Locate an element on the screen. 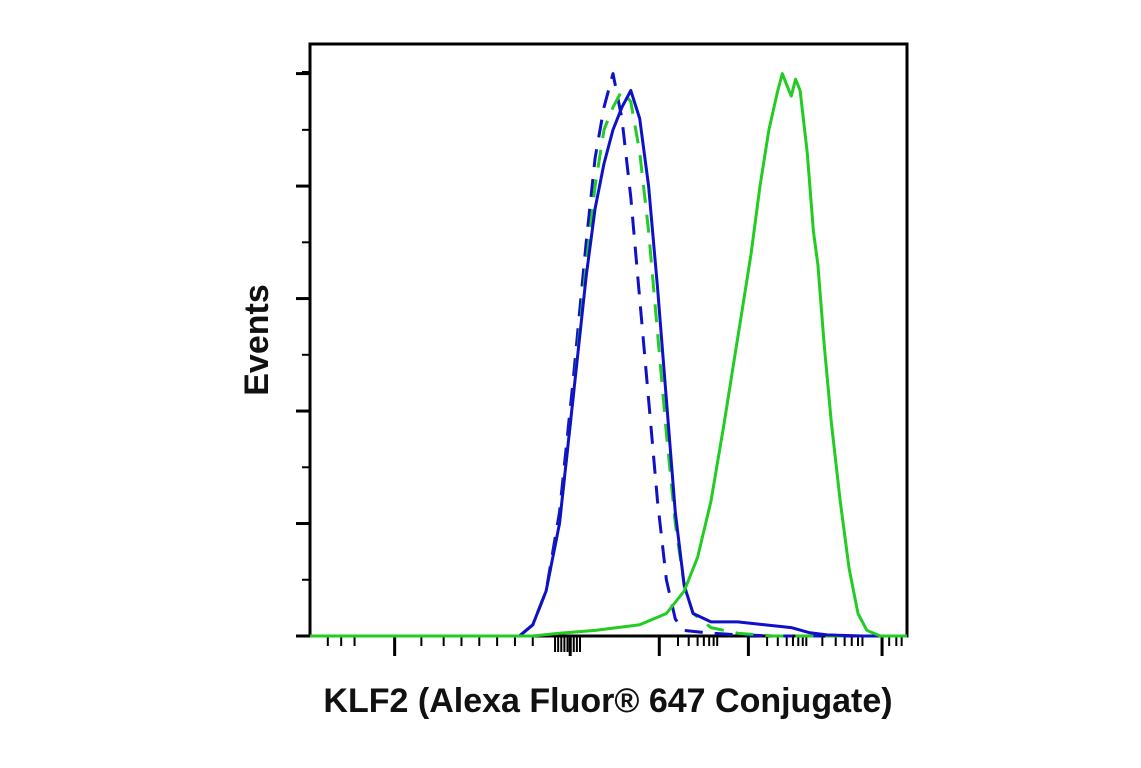 Image resolution: width=1141 pixels, height=768 pixels. x-axis-title: KLF2 (Alexa Fluor® 647 Conjugate) is located at coordinates (607, 701).